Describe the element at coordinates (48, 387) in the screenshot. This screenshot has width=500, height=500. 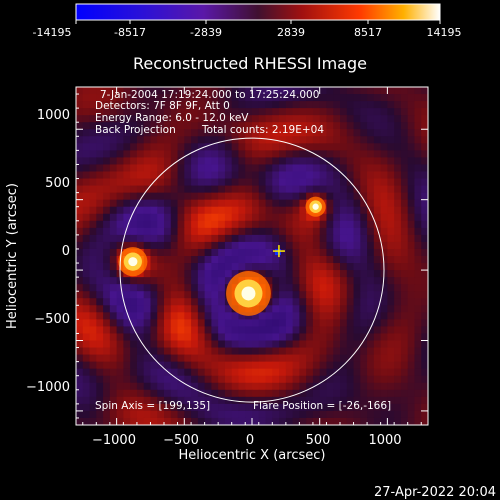
I see `y-tick-label-0: −1000` at that location.